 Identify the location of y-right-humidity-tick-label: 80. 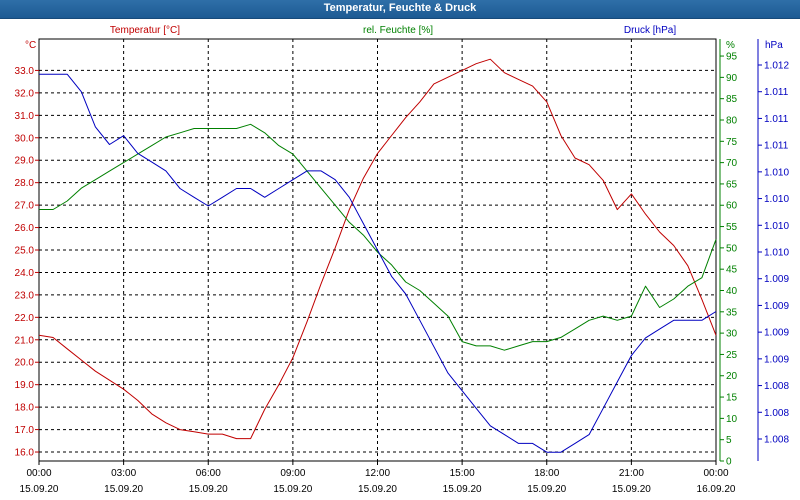
(732, 120).